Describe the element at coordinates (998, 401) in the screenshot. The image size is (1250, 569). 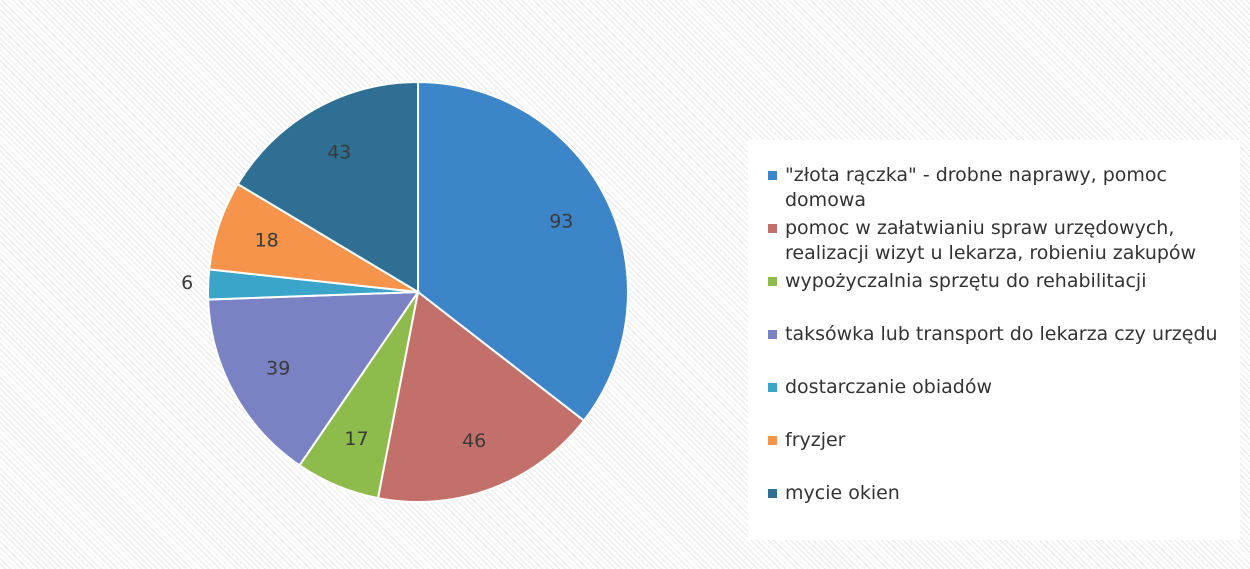
I see `legend-item: dostarczanie obiadów` at that location.